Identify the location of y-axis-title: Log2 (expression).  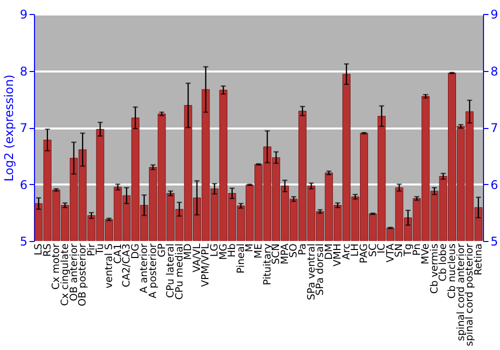
(9, 128).